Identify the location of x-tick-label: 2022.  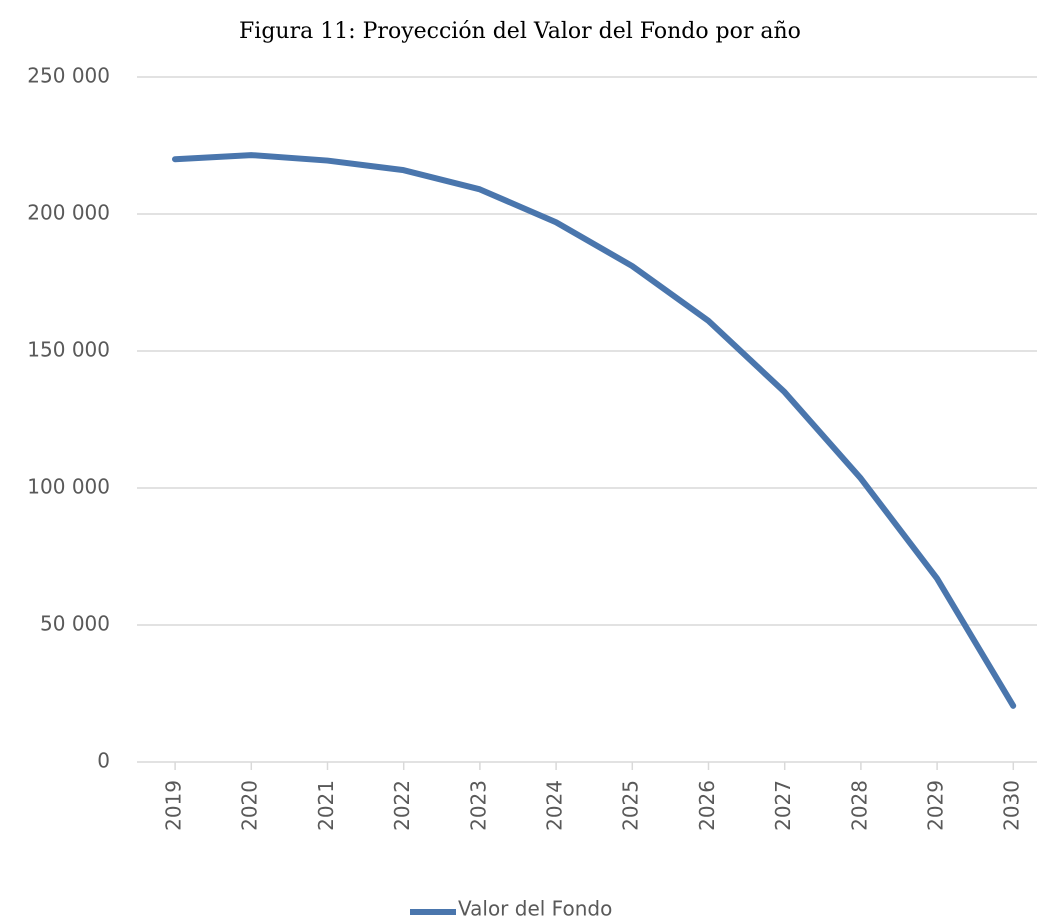
(402, 805).